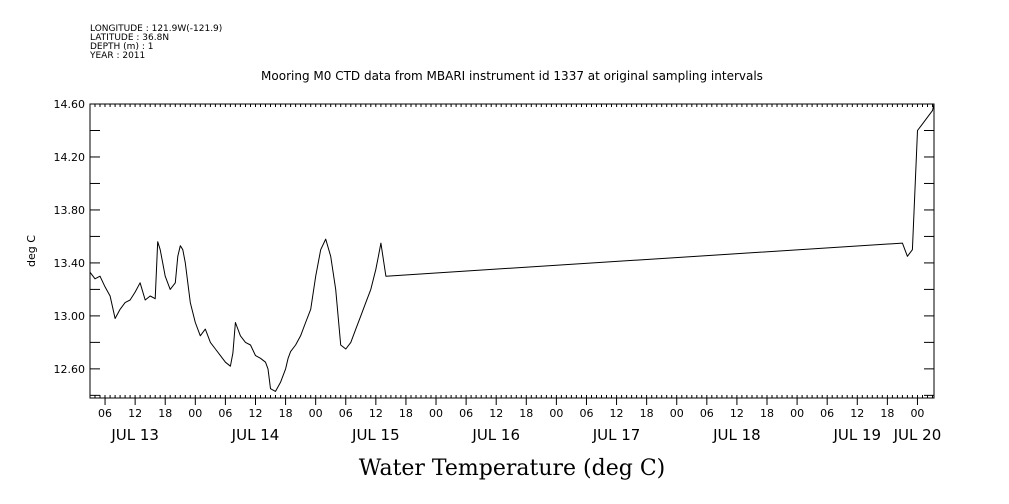 This screenshot has height=504, width=1009. Describe the element at coordinates (917, 435) in the screenshot. I see `x-day-label: JUL 20` at that location.